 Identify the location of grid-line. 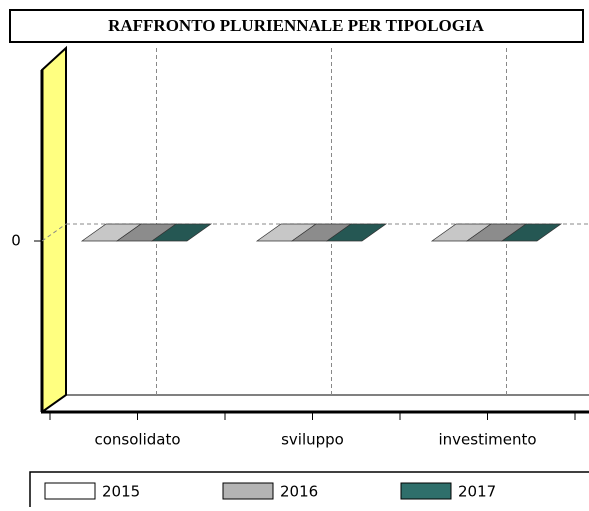
(54, 232).